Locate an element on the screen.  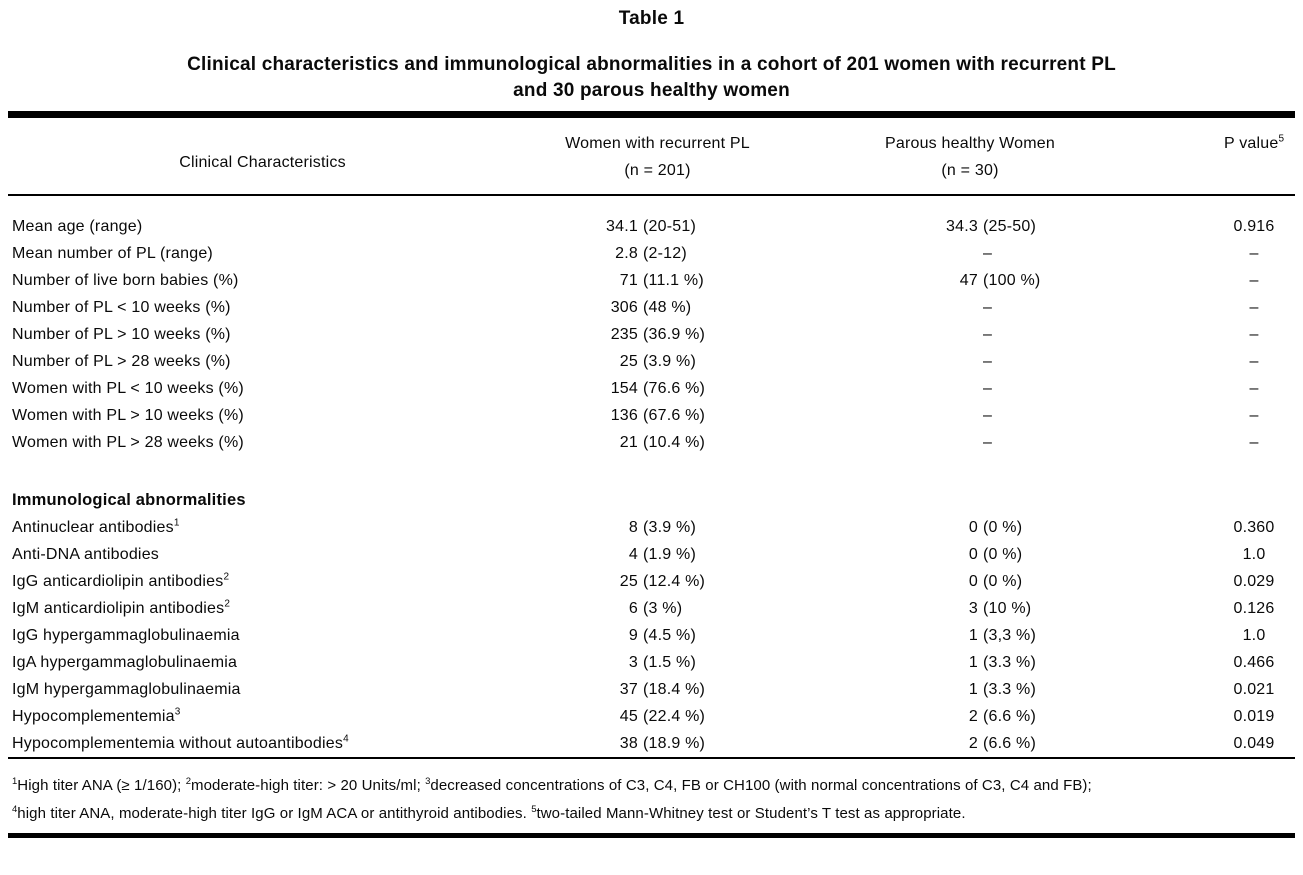
value-recurrent-pl: 8 (3.9 %) is located at coordinates (657, 527).